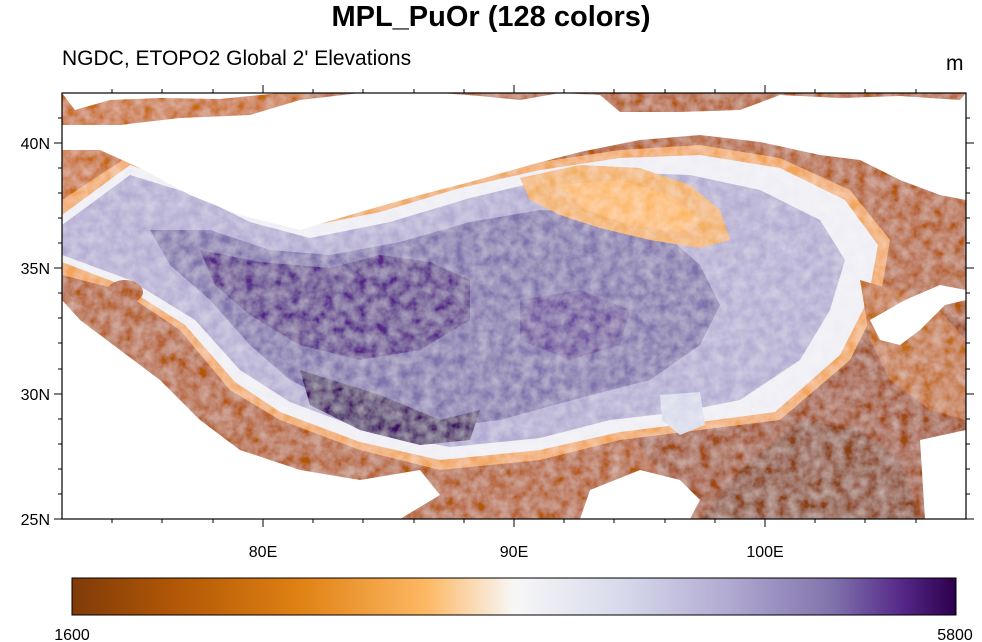 This screenshot has width=982, height=642. Describe the element at coordinates (35, 520) in the screenshot. I see `lat-label-25n: 25N` at that location.